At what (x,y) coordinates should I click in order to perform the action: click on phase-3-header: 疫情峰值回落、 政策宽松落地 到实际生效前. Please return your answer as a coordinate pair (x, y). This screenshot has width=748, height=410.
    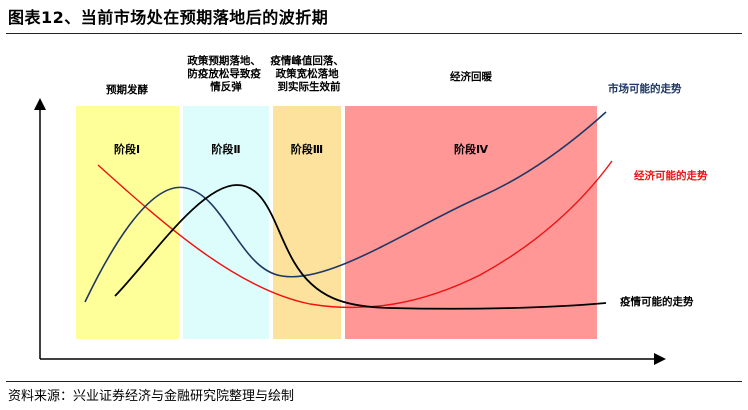
    Looking at the image, I should click on (308, 73).